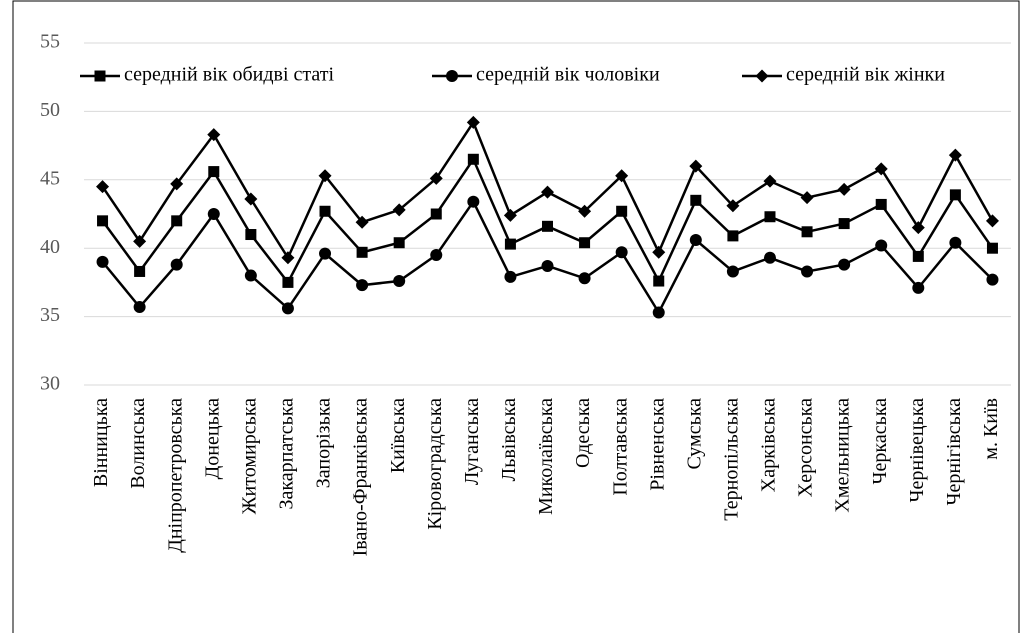  I want to click on x-tick-label: Сумська, so click(694, 434).